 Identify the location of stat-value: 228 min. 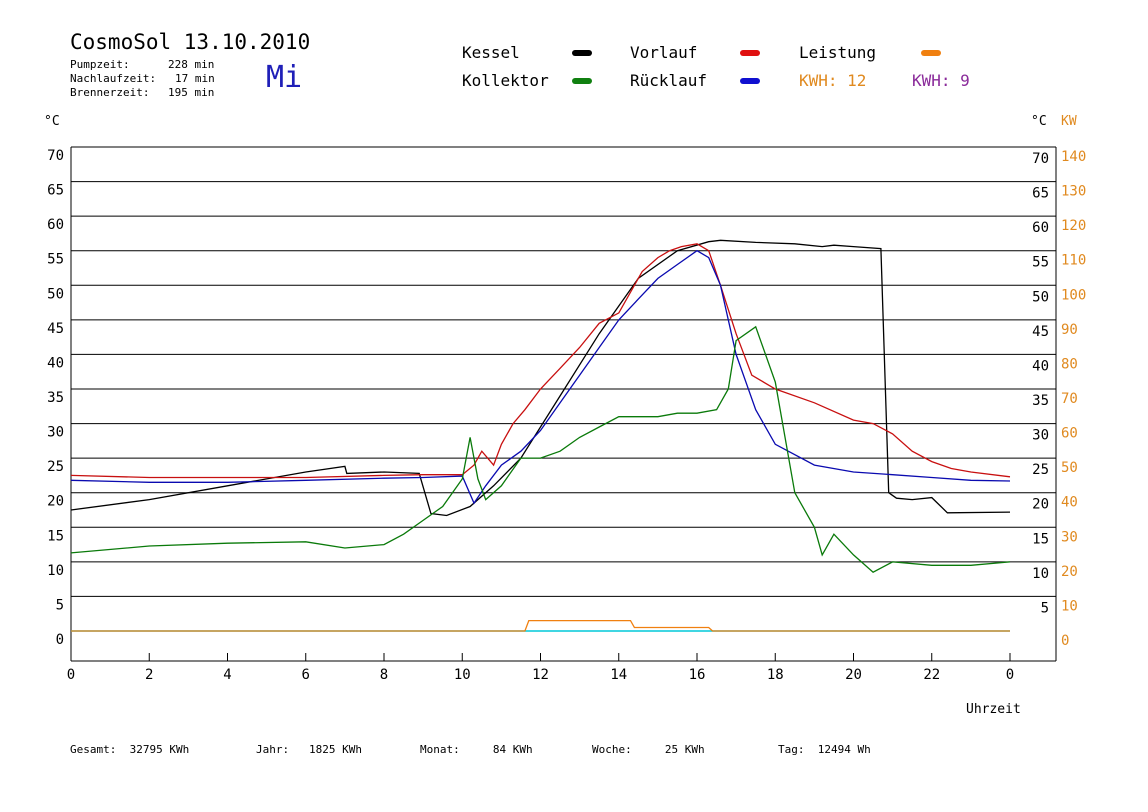
(191, 64).